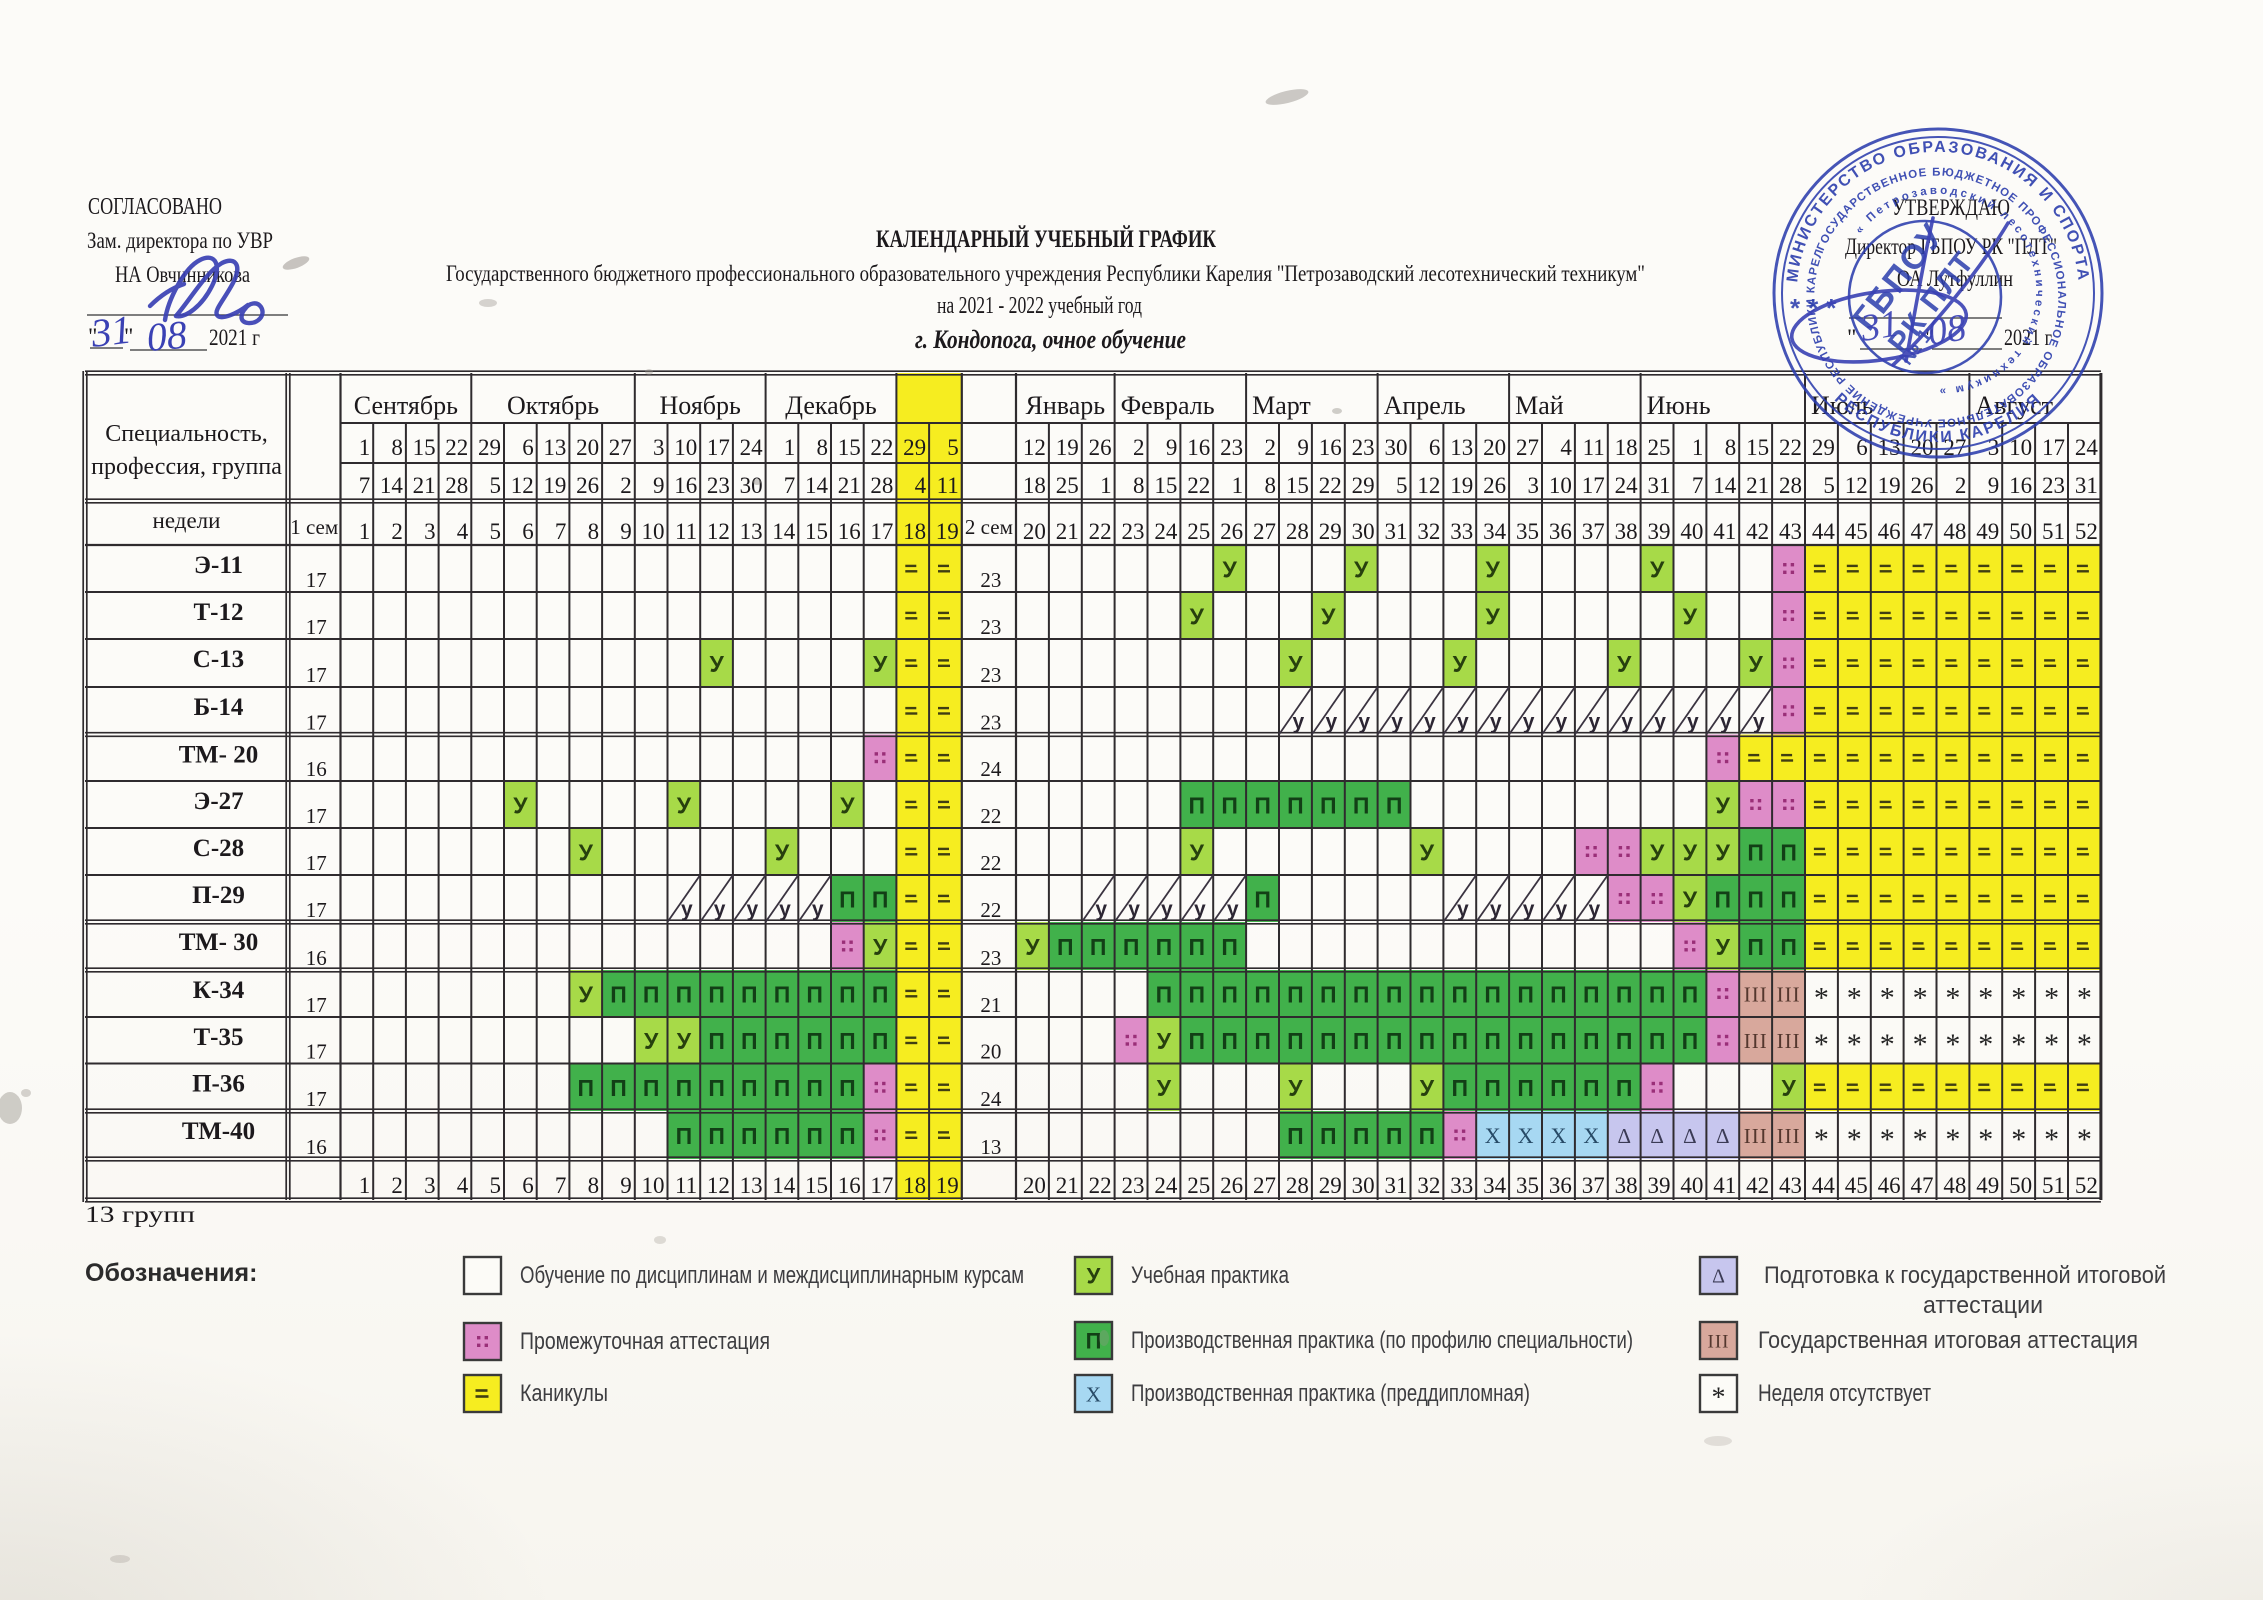 The height and width of the screenshot is (1600, 2263). I want to click on svg-text: Май, so click(1539, 405).